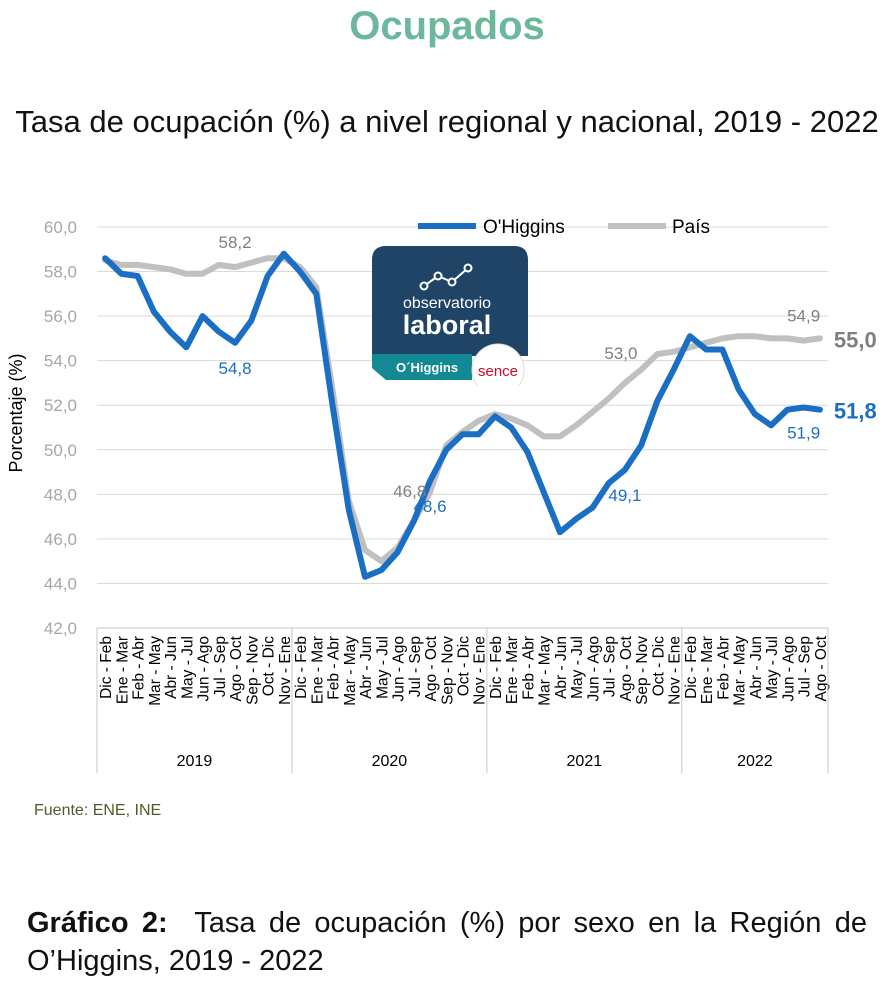 Image resolution: width=894 pixels, height=990 pixels. Describe the element at coordinates (235, 242) in the screenshot. I see `data-label: 58,2` at that location.